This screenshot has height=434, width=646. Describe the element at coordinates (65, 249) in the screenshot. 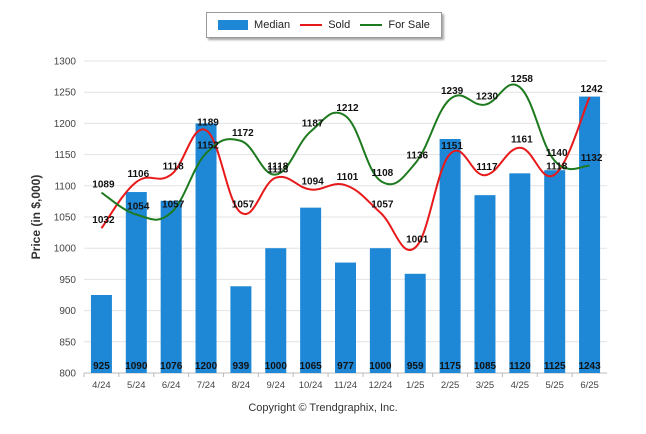

I see `y-tick-label: 1000` at that location.